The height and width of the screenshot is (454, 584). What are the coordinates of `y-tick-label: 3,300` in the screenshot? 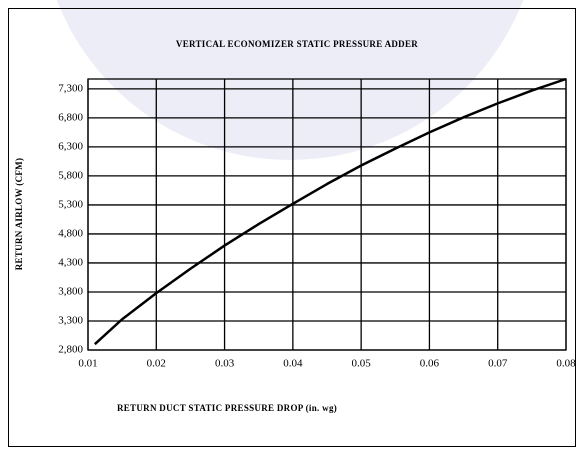 It's located at (70, 321).